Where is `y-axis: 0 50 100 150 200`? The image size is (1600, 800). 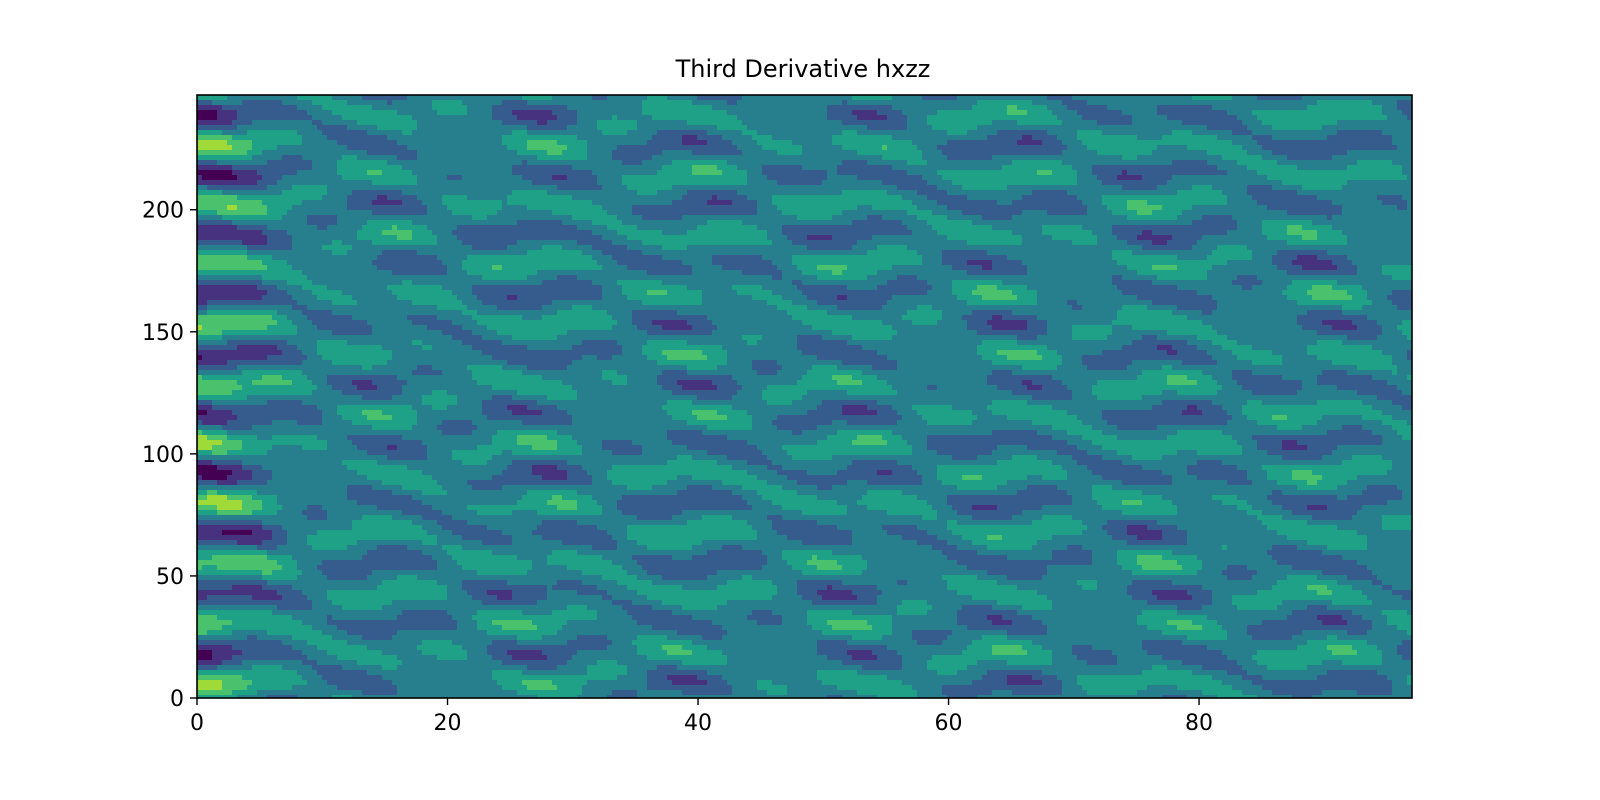
y-axis: 0 50 100 150 200 is located at coordinates (169, 455).